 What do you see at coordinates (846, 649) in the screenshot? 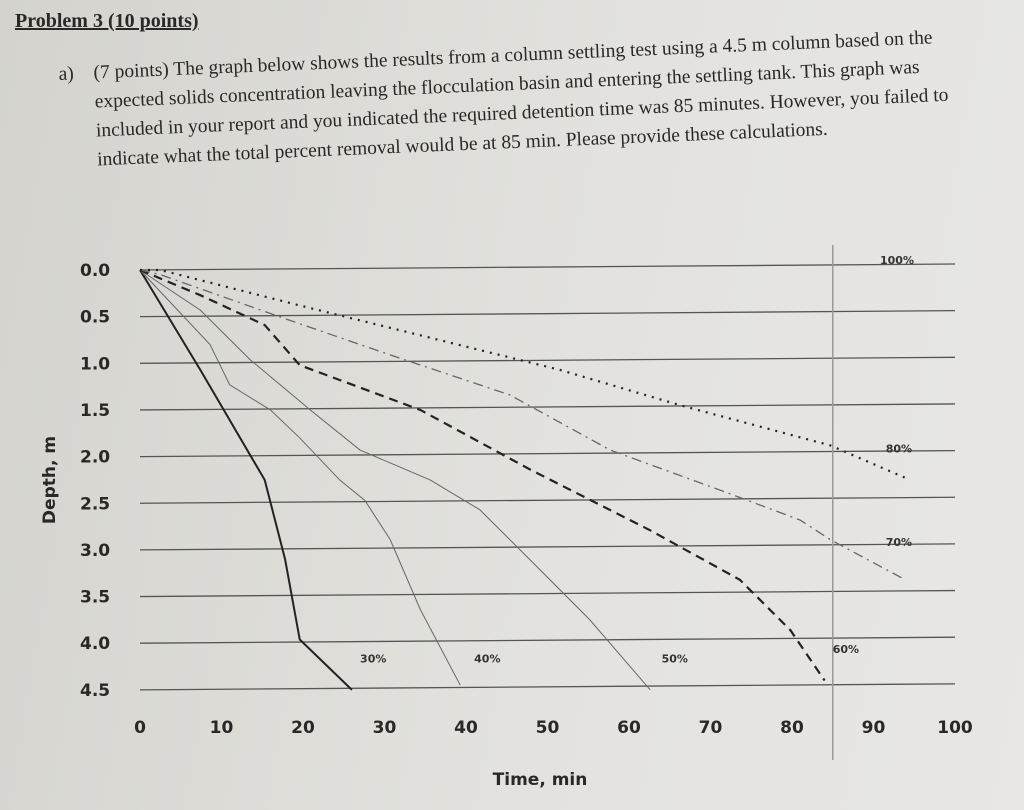
I see `curve-label: 60%` at bounding box center [846, 649].